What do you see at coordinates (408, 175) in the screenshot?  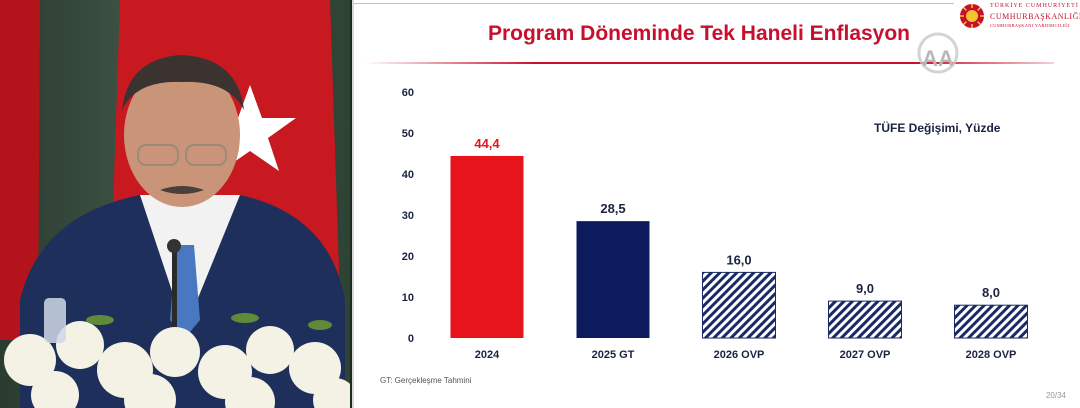 I see `y-tick-label: 40` at bounding box center [408, 175].